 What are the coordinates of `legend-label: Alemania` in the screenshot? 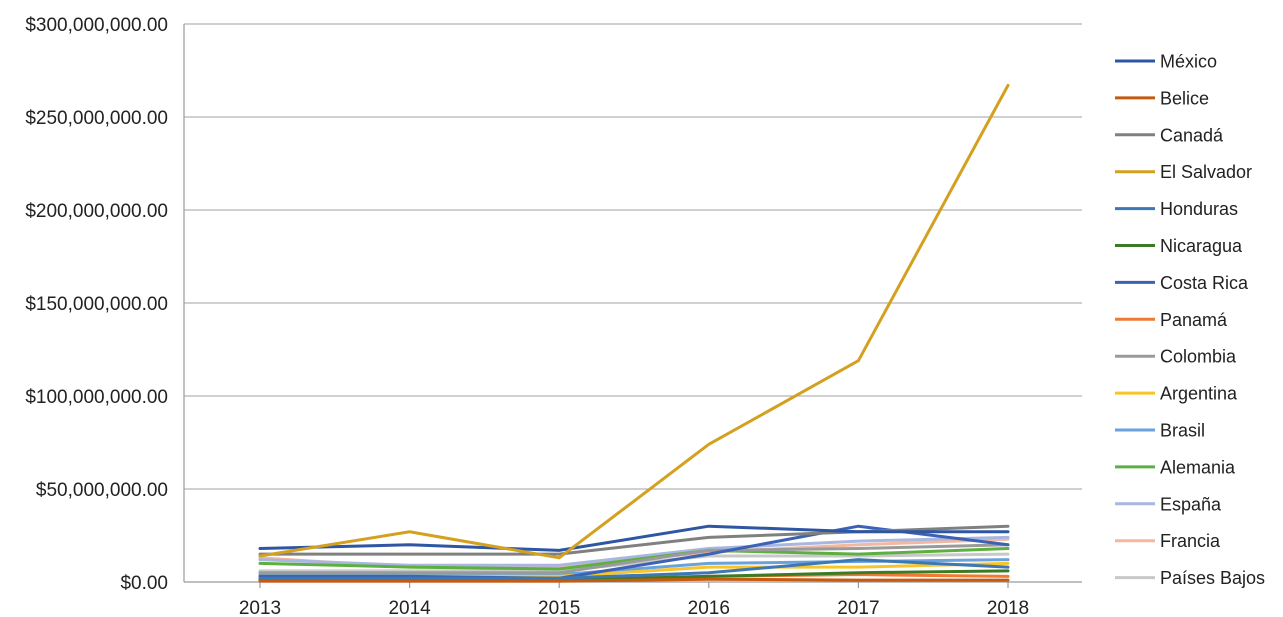 It's located at (1198, 467).